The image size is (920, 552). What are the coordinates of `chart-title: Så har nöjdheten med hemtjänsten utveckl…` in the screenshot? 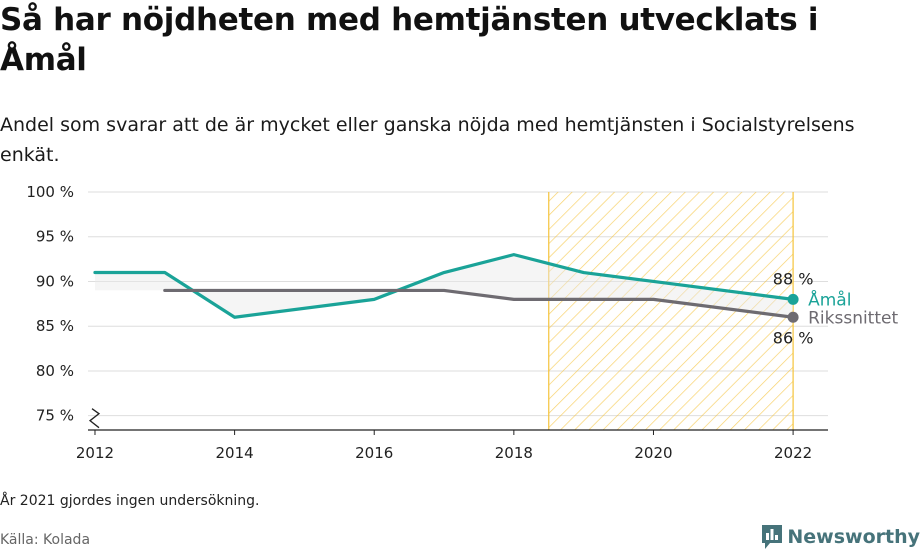 It's located at (409, 40).